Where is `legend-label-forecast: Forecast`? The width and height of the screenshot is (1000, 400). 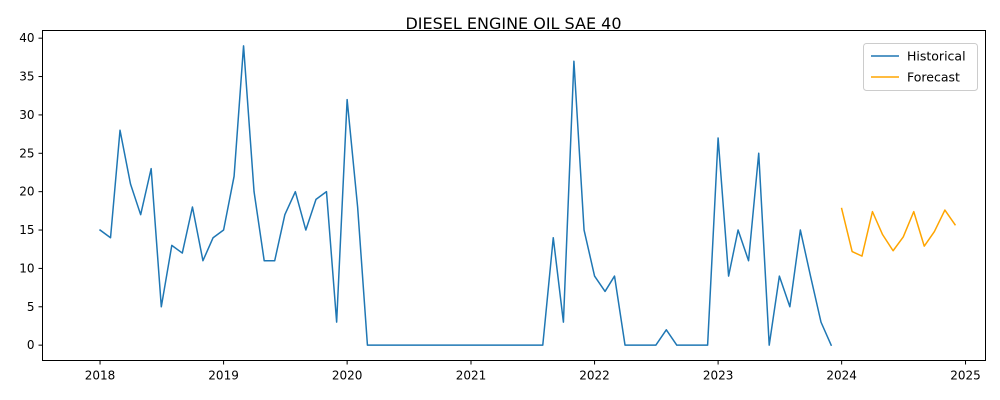 legend-label-forecast: Forecast is located at coordinates (933, 77).